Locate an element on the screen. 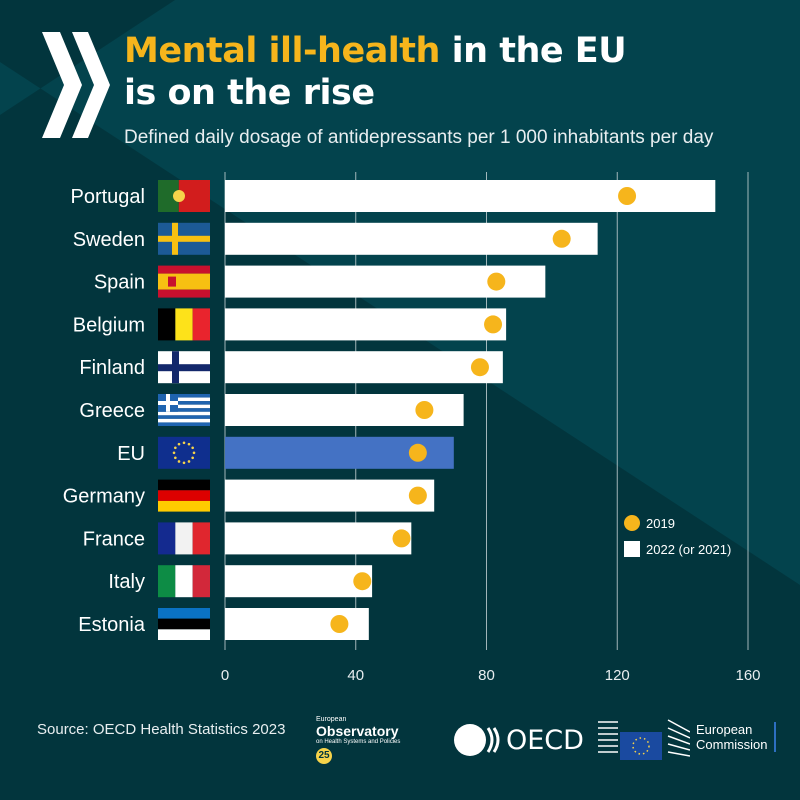 This screenshot has height=800, width=800. legend-label-2022: 2022 (or 2021) is located at coordinates (688, 549).